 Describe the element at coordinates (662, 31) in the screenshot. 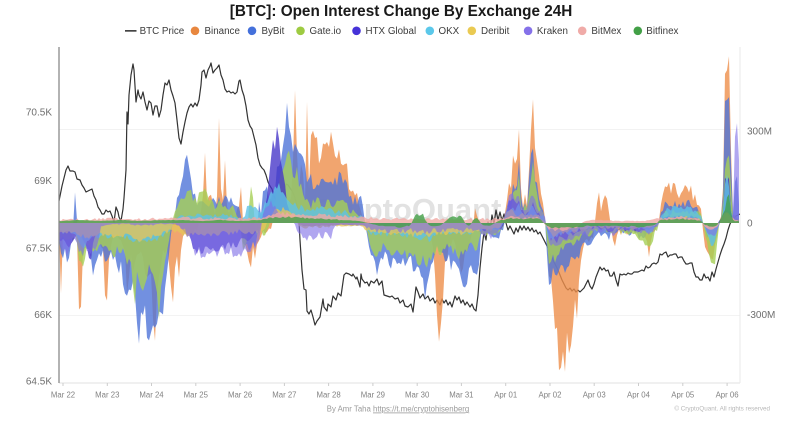

I see `svg-text: Bitfinex` at that location.